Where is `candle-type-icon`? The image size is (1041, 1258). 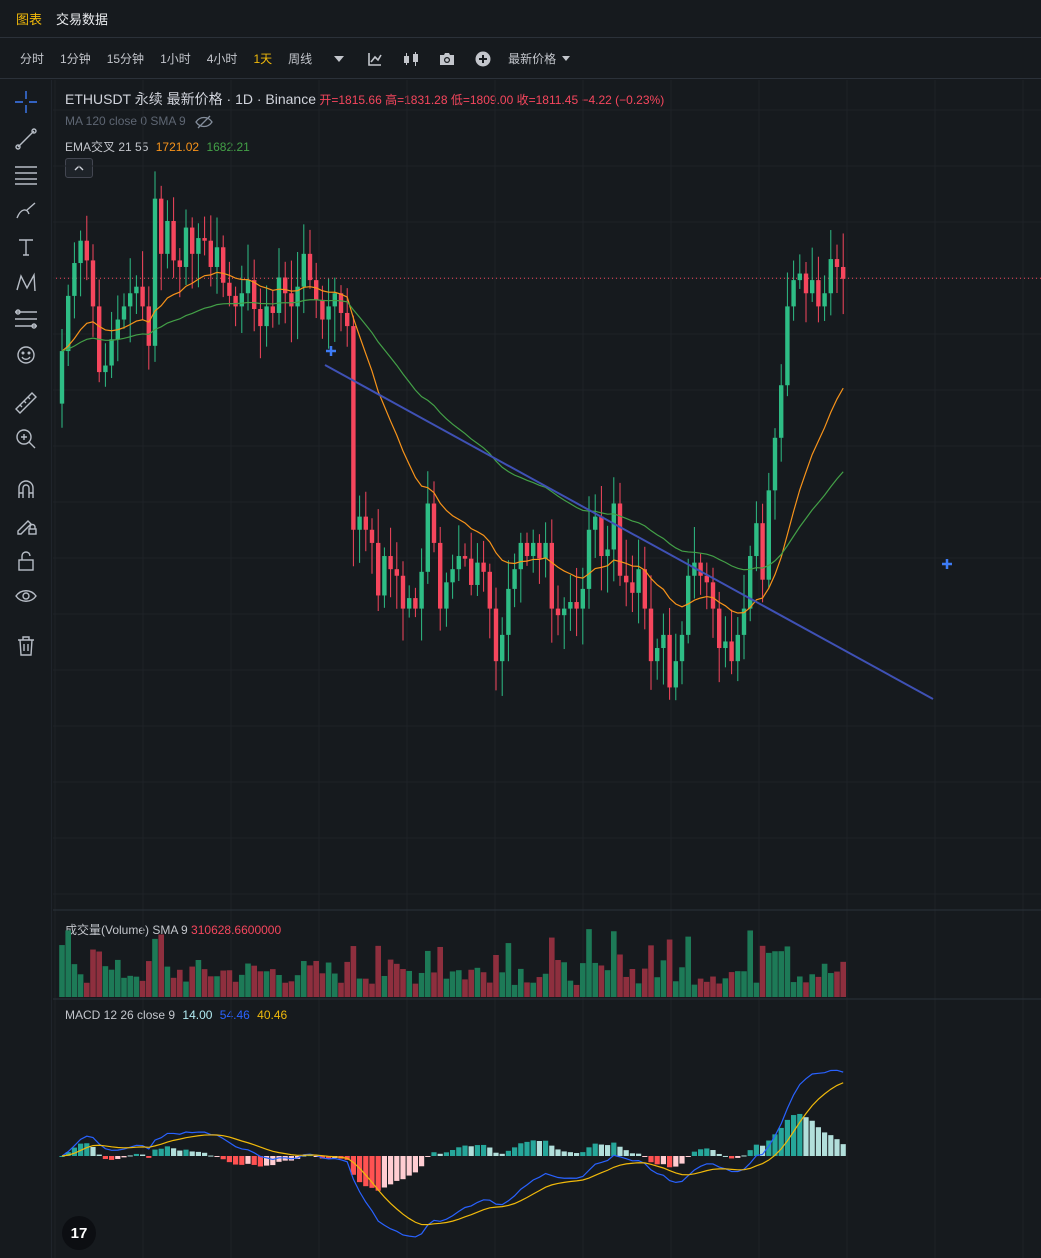 candle-type-icon is located at coordinates (411, 59).